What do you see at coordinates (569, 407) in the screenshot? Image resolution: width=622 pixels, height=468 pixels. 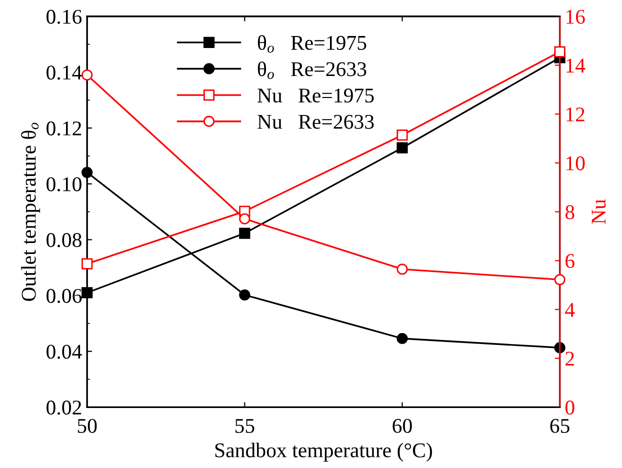 I see `y2-tick-label: 0` at bounding box center [569, 407].